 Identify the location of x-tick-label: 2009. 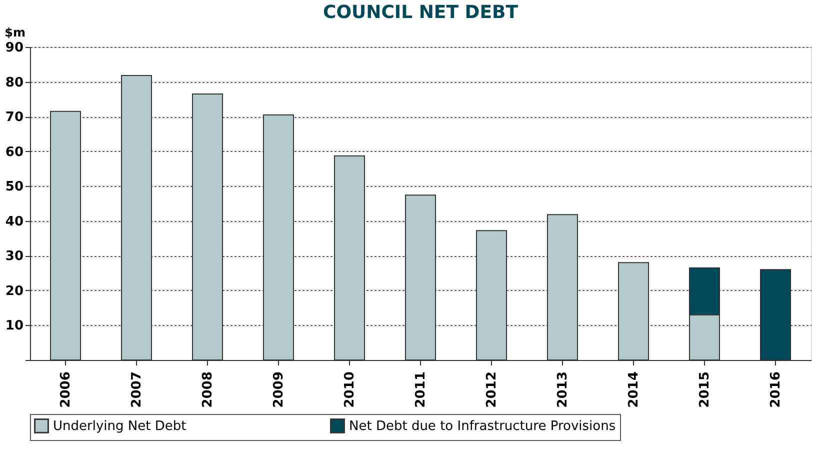
(279, 390).